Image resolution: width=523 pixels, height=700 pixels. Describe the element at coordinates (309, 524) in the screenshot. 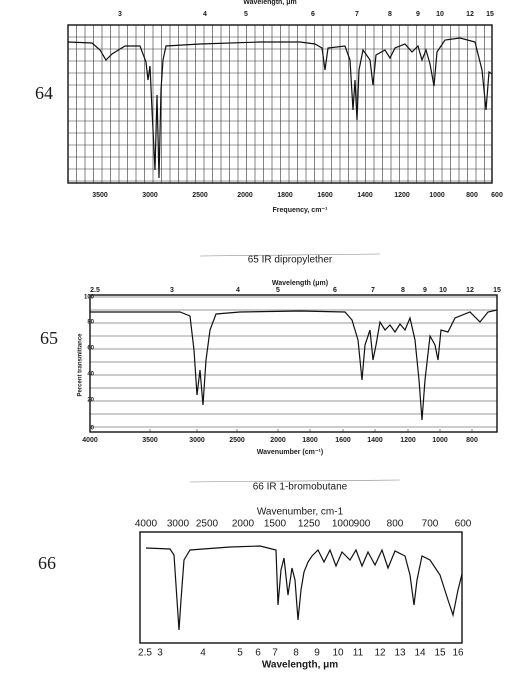

I see `top-tick-label: 1250` at that location.